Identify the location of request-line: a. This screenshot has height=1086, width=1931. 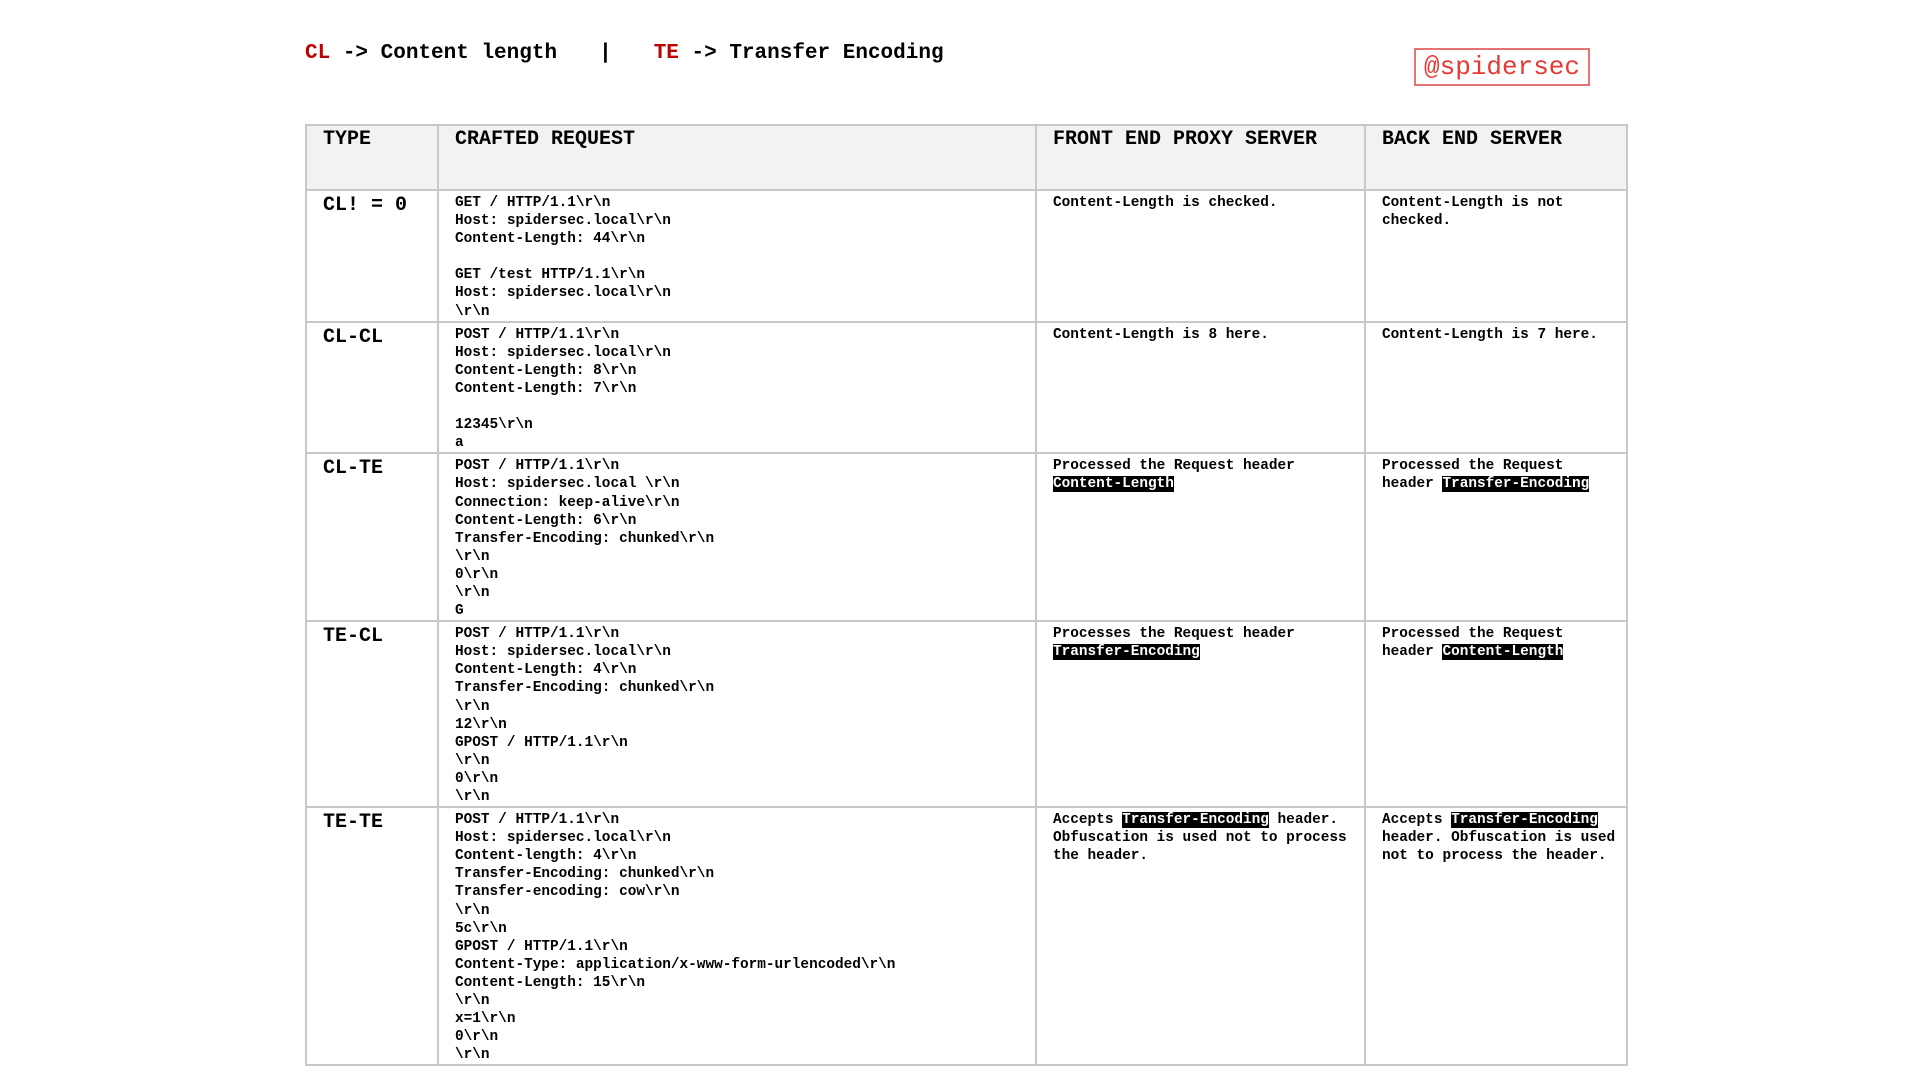
(459, 443).